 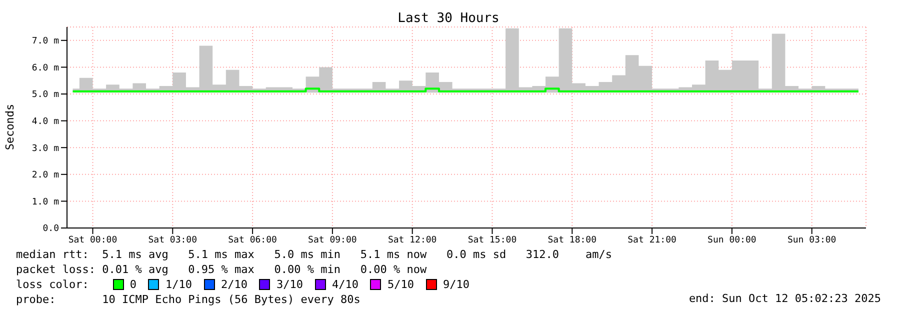 I want to click on x-tick-label: Sat 21:00, so click(x=652, y=240).